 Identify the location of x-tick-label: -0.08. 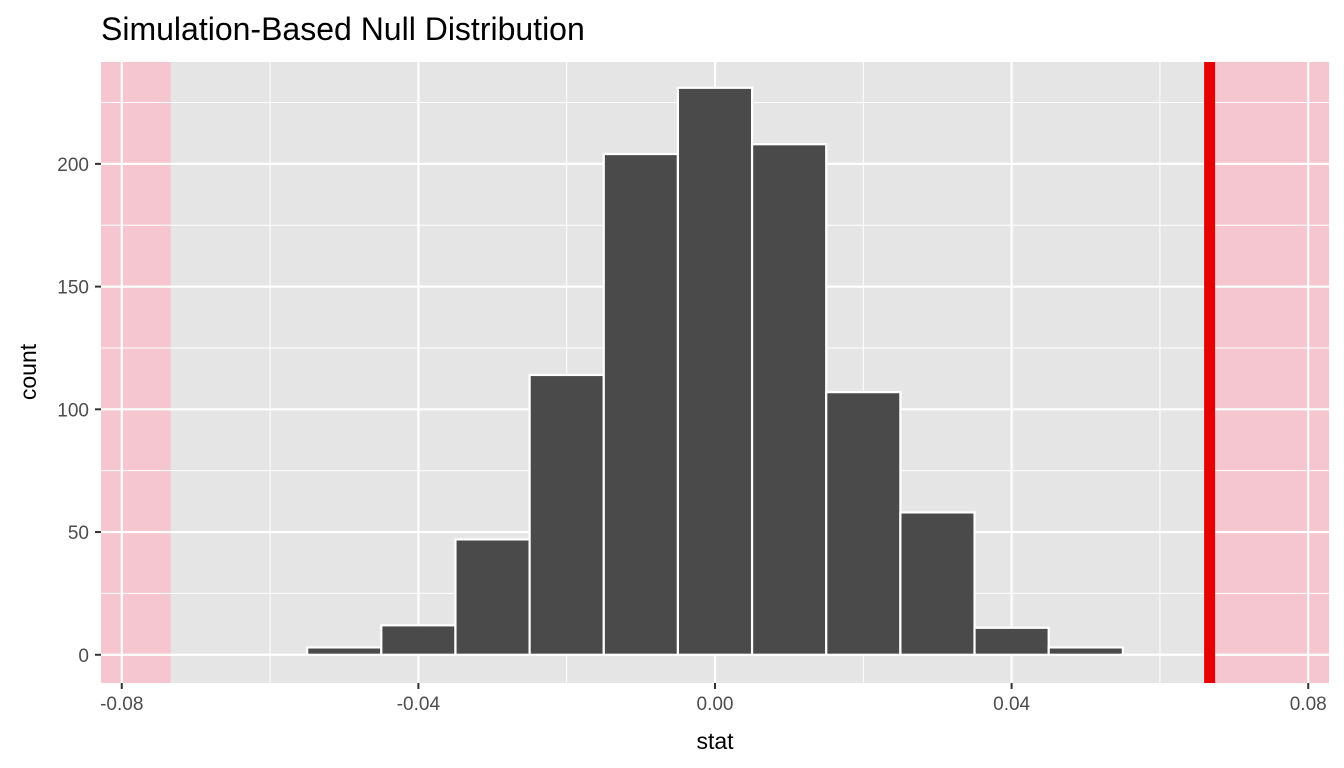
(121, 704).